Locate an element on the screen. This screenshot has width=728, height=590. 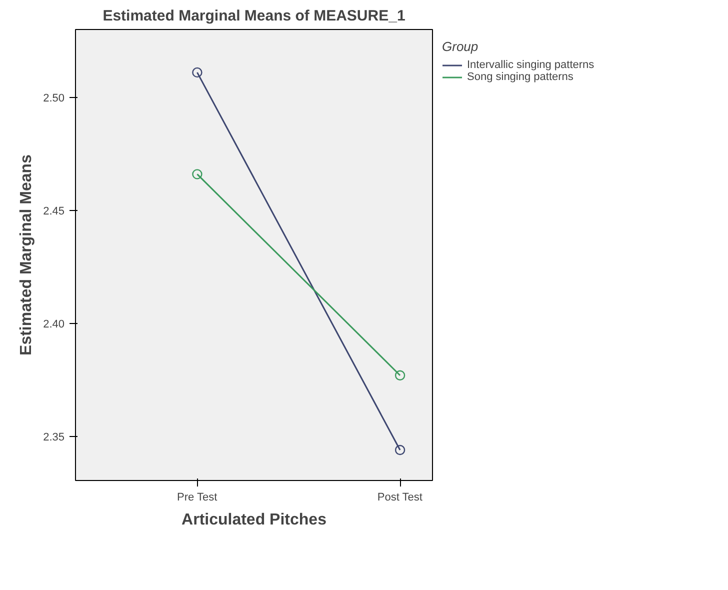
y-axis-title: Estimated Marginal Means is located at coordinates (27, 255).